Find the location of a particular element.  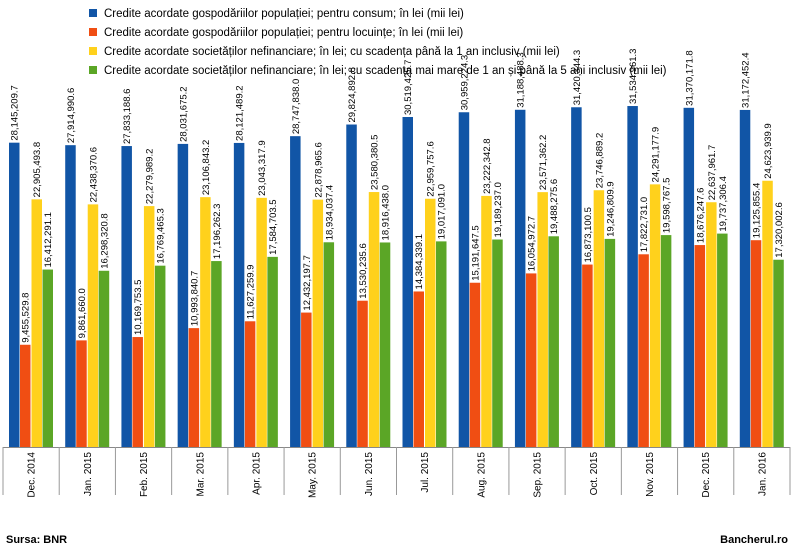

data-label-2-8: 14,384,339.1 is located at coordinates (419, 261).